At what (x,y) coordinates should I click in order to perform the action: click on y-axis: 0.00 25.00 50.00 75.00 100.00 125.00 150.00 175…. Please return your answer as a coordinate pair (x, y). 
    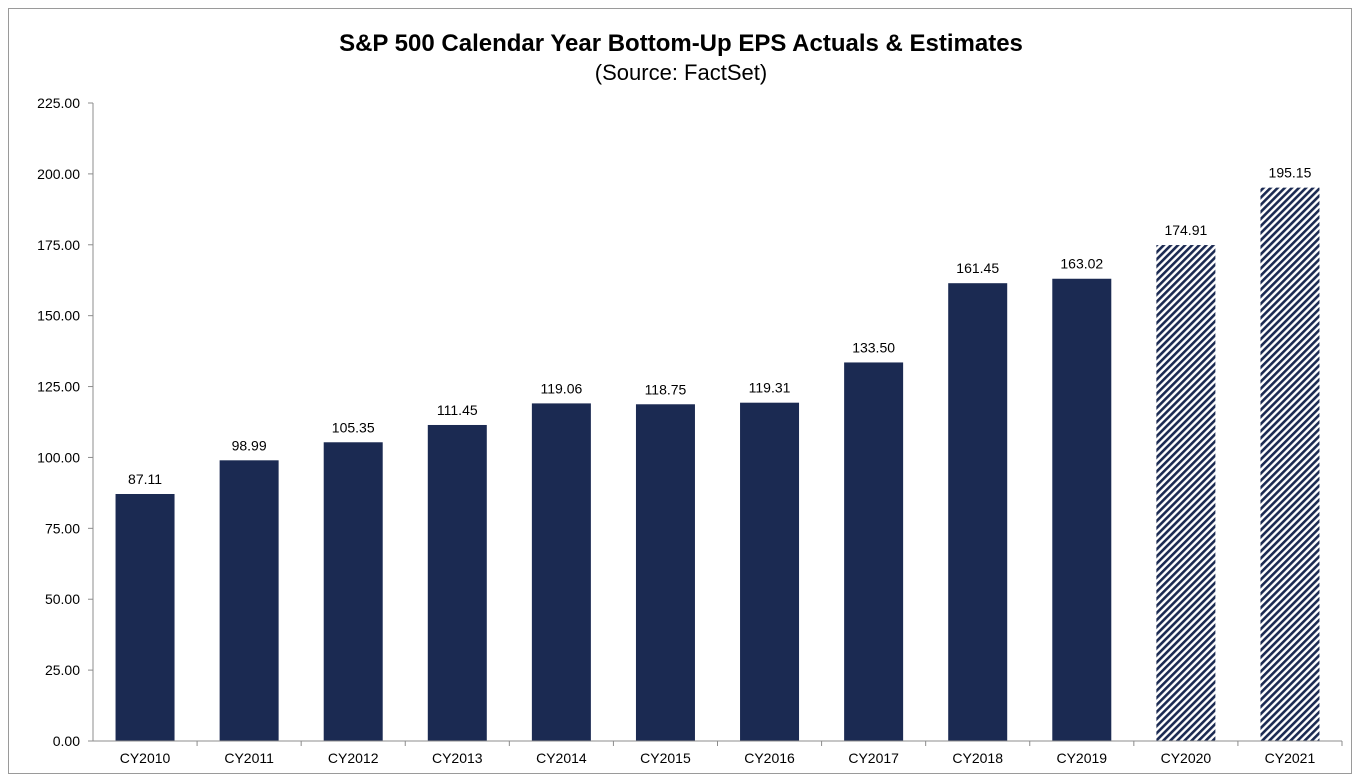
    Looking at the image, I should click on (65, 422).